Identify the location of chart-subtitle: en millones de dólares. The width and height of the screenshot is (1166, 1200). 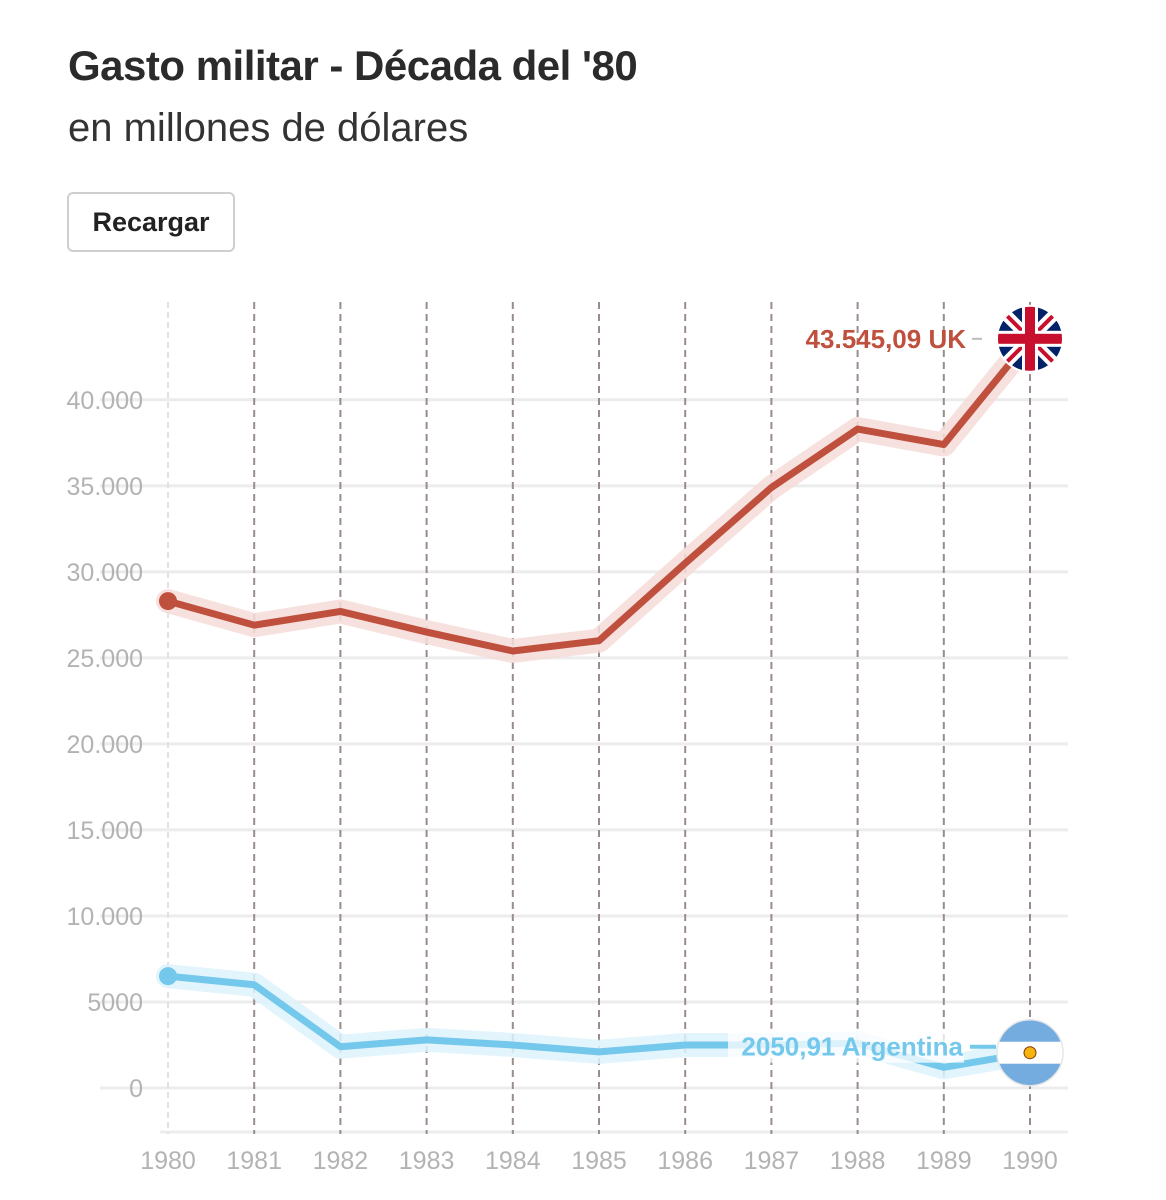
(268, 128).